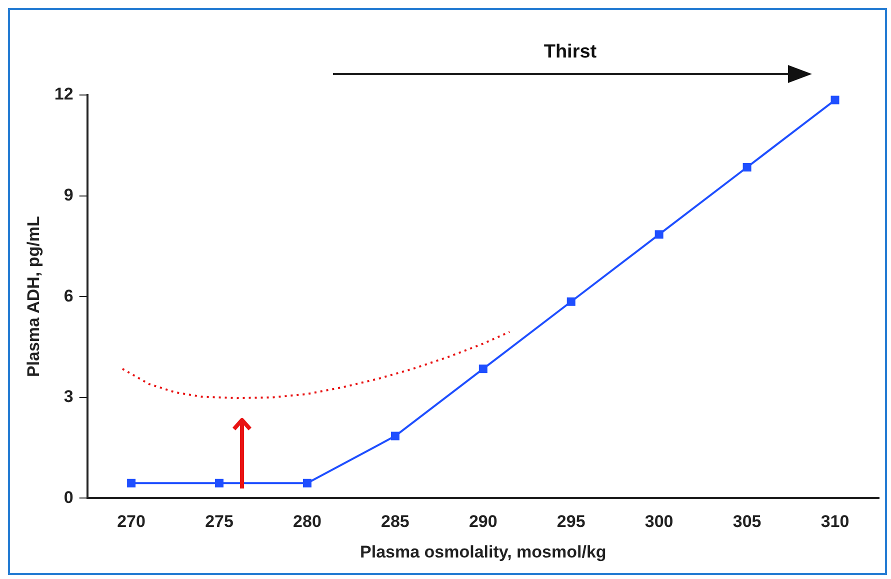 This screenshot has height=579, width=891. I want to click on line-series, so click(316, 365).